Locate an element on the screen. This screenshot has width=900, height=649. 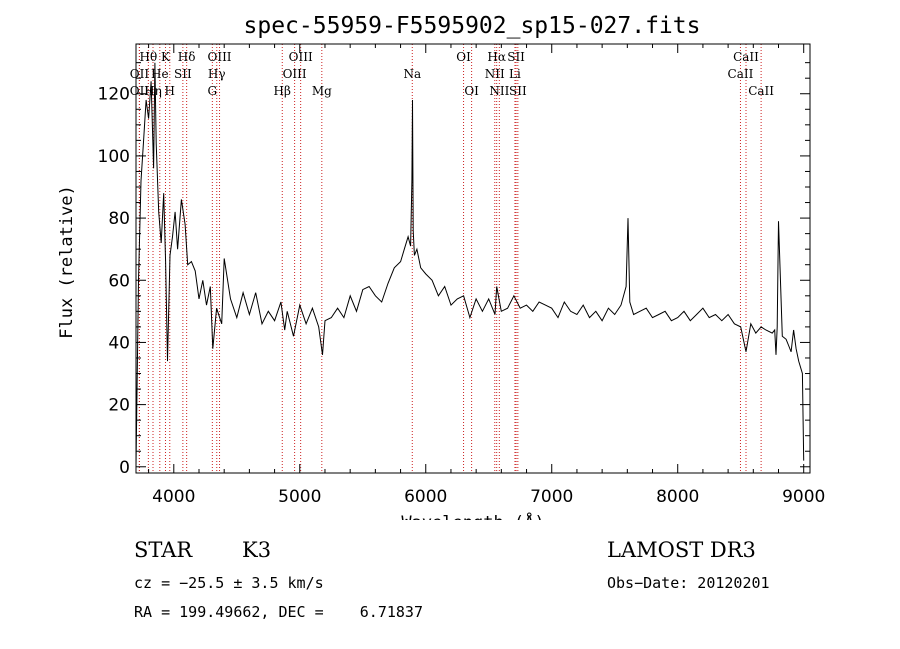
line-label-21: NII is located at coordinates (499, 91).